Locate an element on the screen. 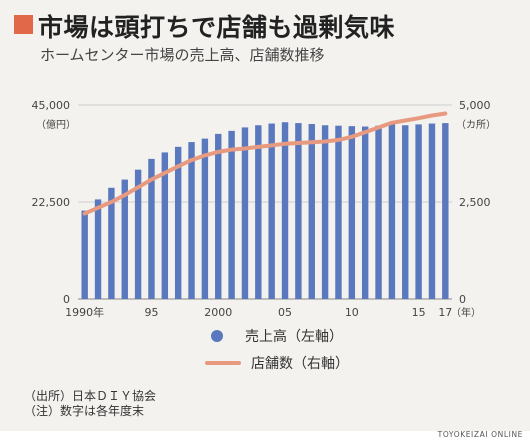 Image resolution: width=530 pixels, height=440 pixels. x-tick-label: 10 is located at coordinates (352, 312).